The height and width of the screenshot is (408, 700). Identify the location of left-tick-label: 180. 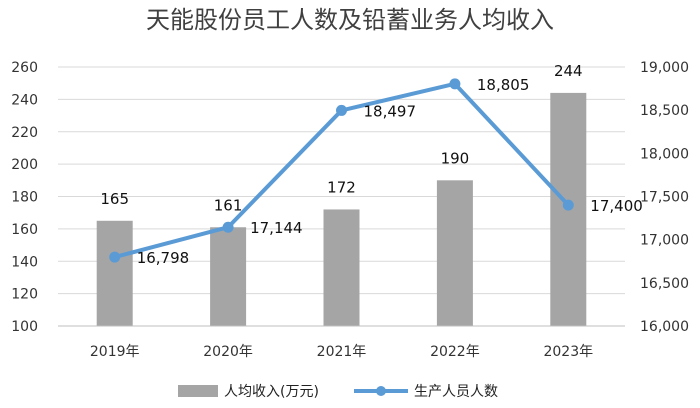
(24, 198).